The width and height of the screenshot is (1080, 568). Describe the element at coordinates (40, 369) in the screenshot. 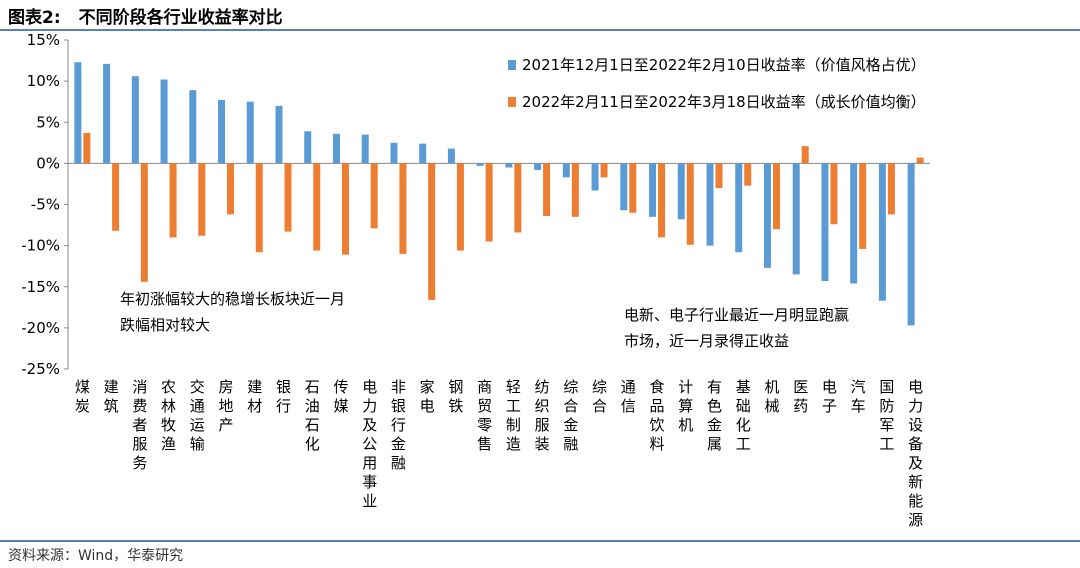

I see `y-tick-label: -25%` at that location.